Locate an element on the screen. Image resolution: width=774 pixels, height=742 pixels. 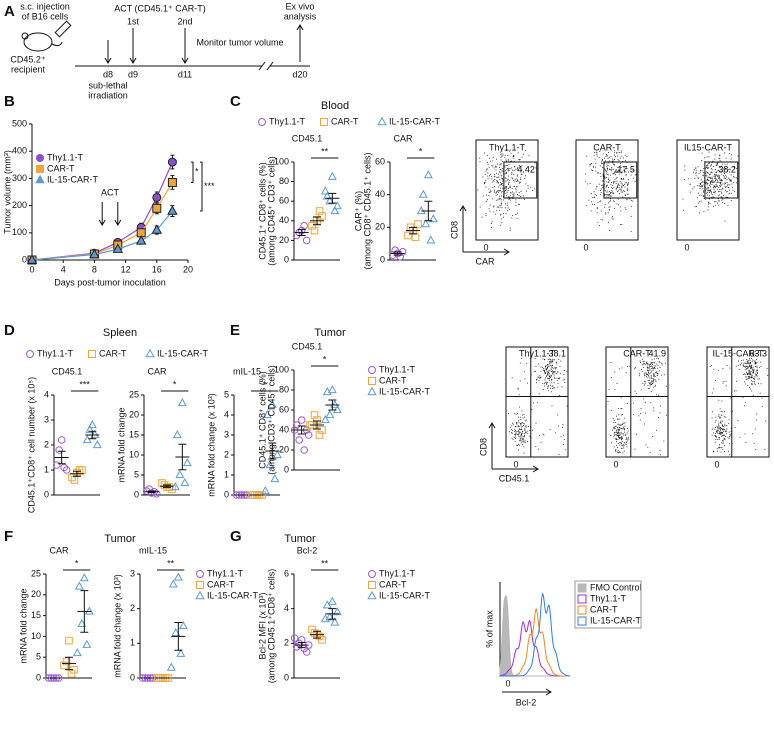
y-tick-label: 5 is located at coordinates (38, 657).